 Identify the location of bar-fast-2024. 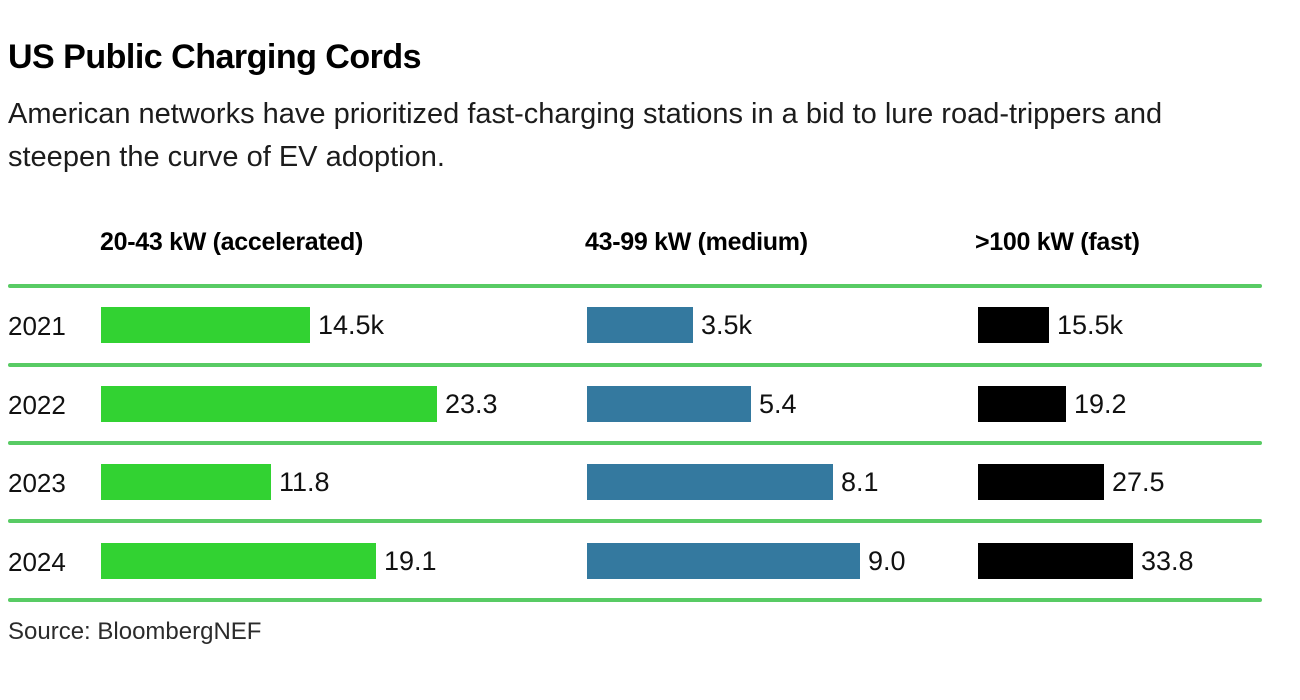
(1055, 561).